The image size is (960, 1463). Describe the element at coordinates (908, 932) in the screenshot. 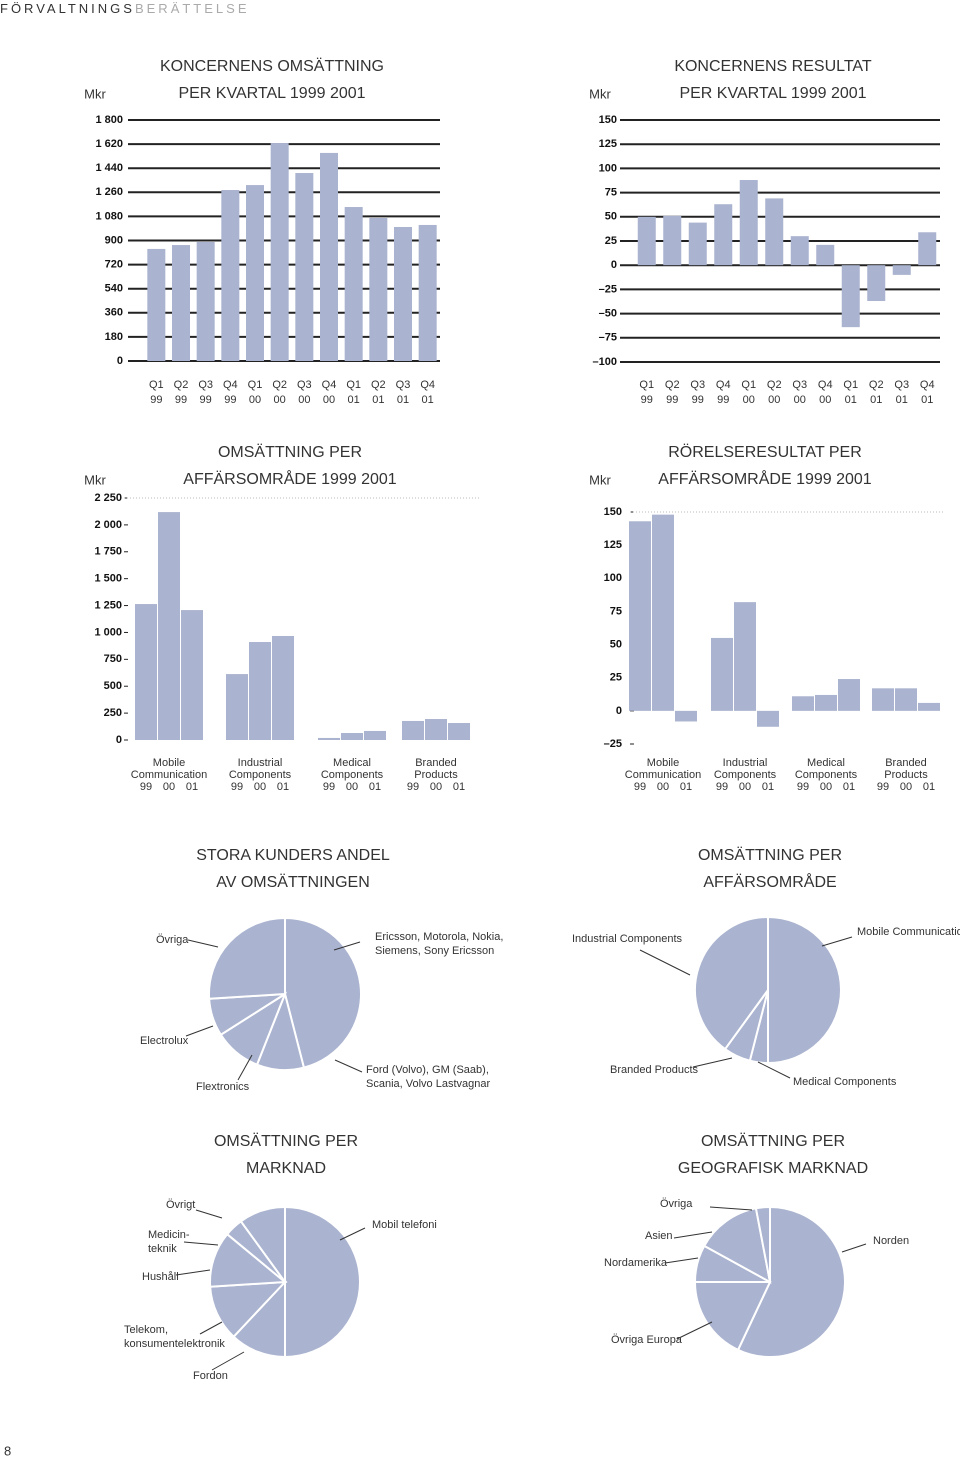

I see `slice-label: Mobile Communication` at that location.